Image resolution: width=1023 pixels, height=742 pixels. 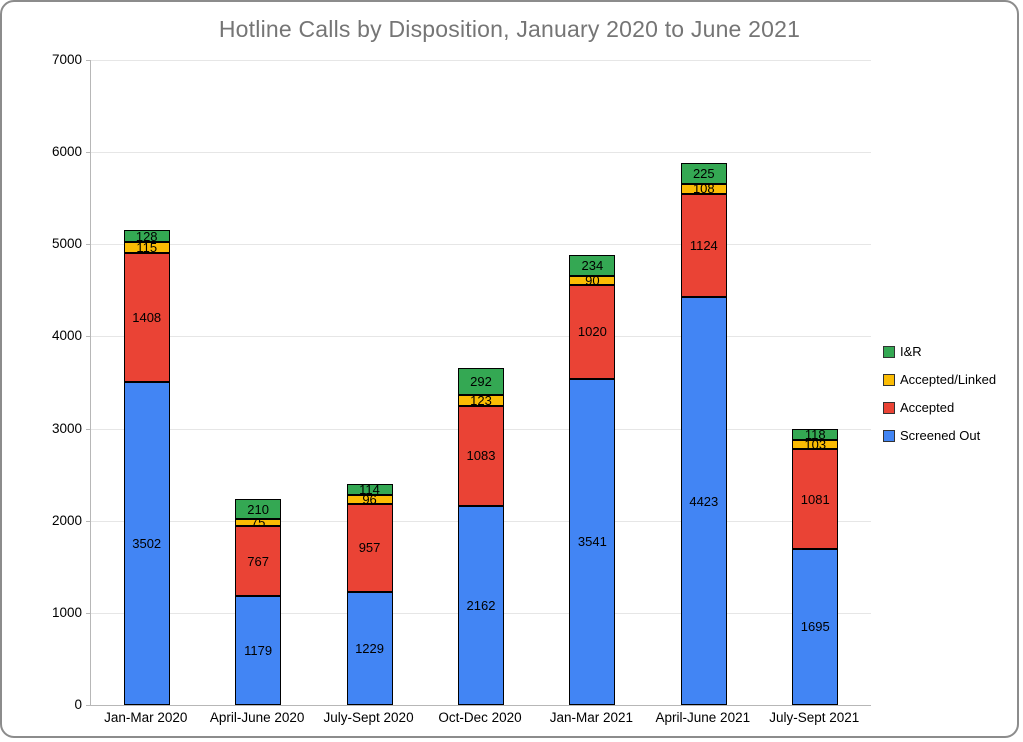 I want to click on segment-value-label: 103, so click(x=815, y=444).